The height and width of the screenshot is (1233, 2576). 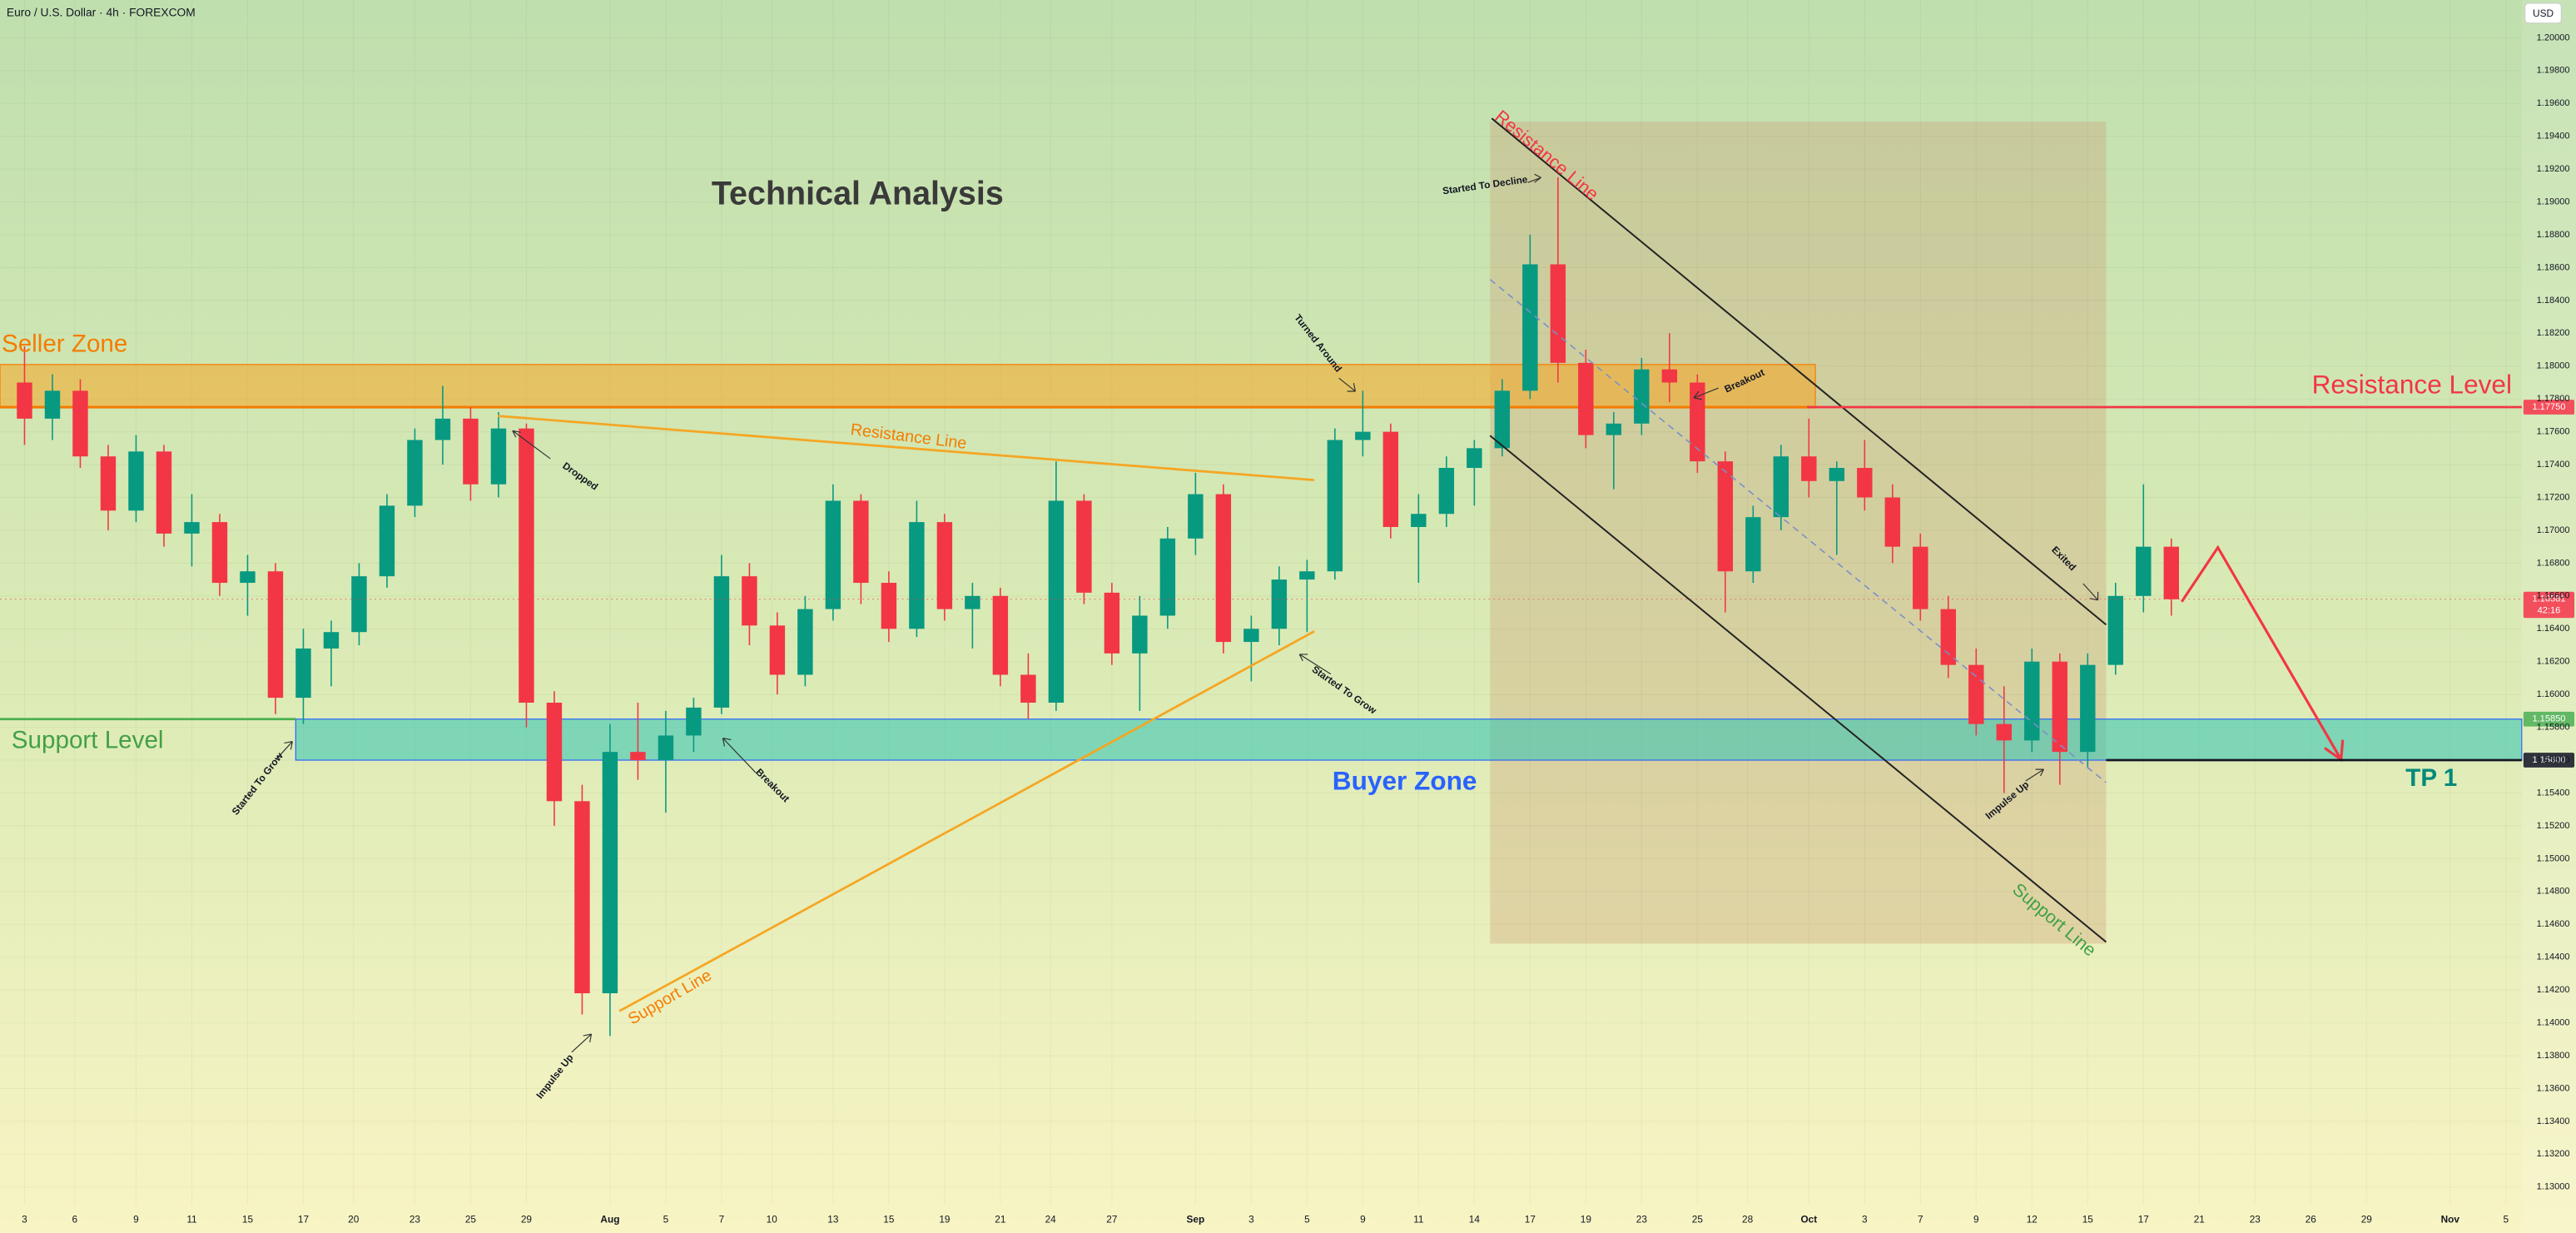 I want to click on x-tick-label: 15, so click(x=2088, y=1219).